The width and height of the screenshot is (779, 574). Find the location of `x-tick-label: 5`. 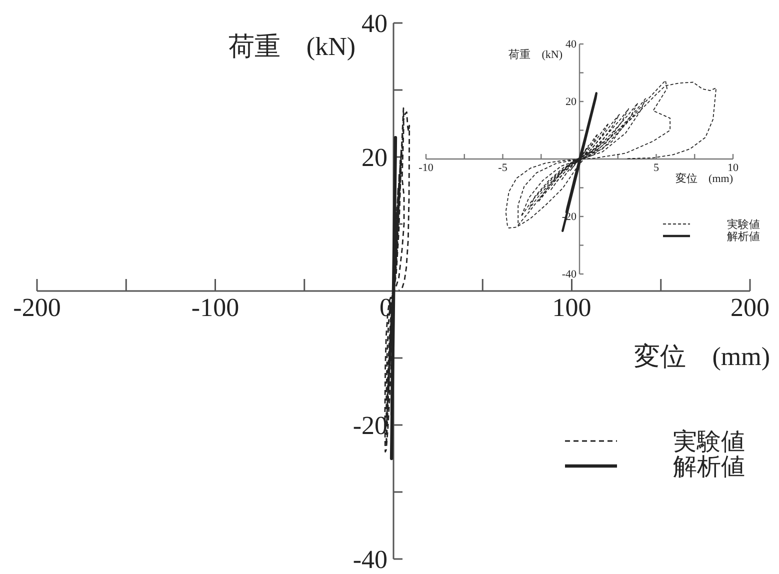

x-tick-label: 5 is located at coordinates (657, 168).